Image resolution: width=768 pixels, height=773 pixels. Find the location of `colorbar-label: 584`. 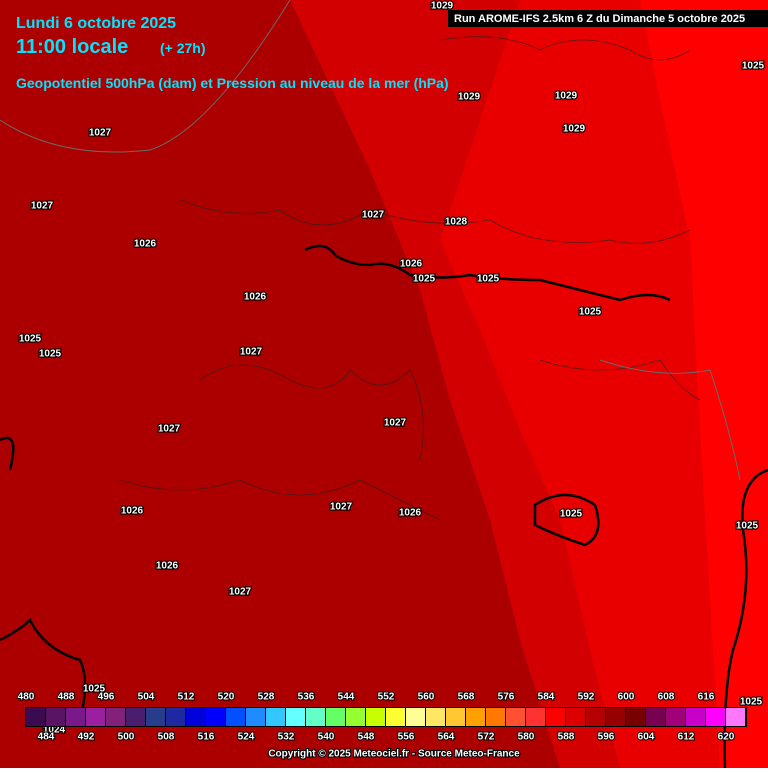

colorbar-label: 584 is located at coordinates (546, 697).